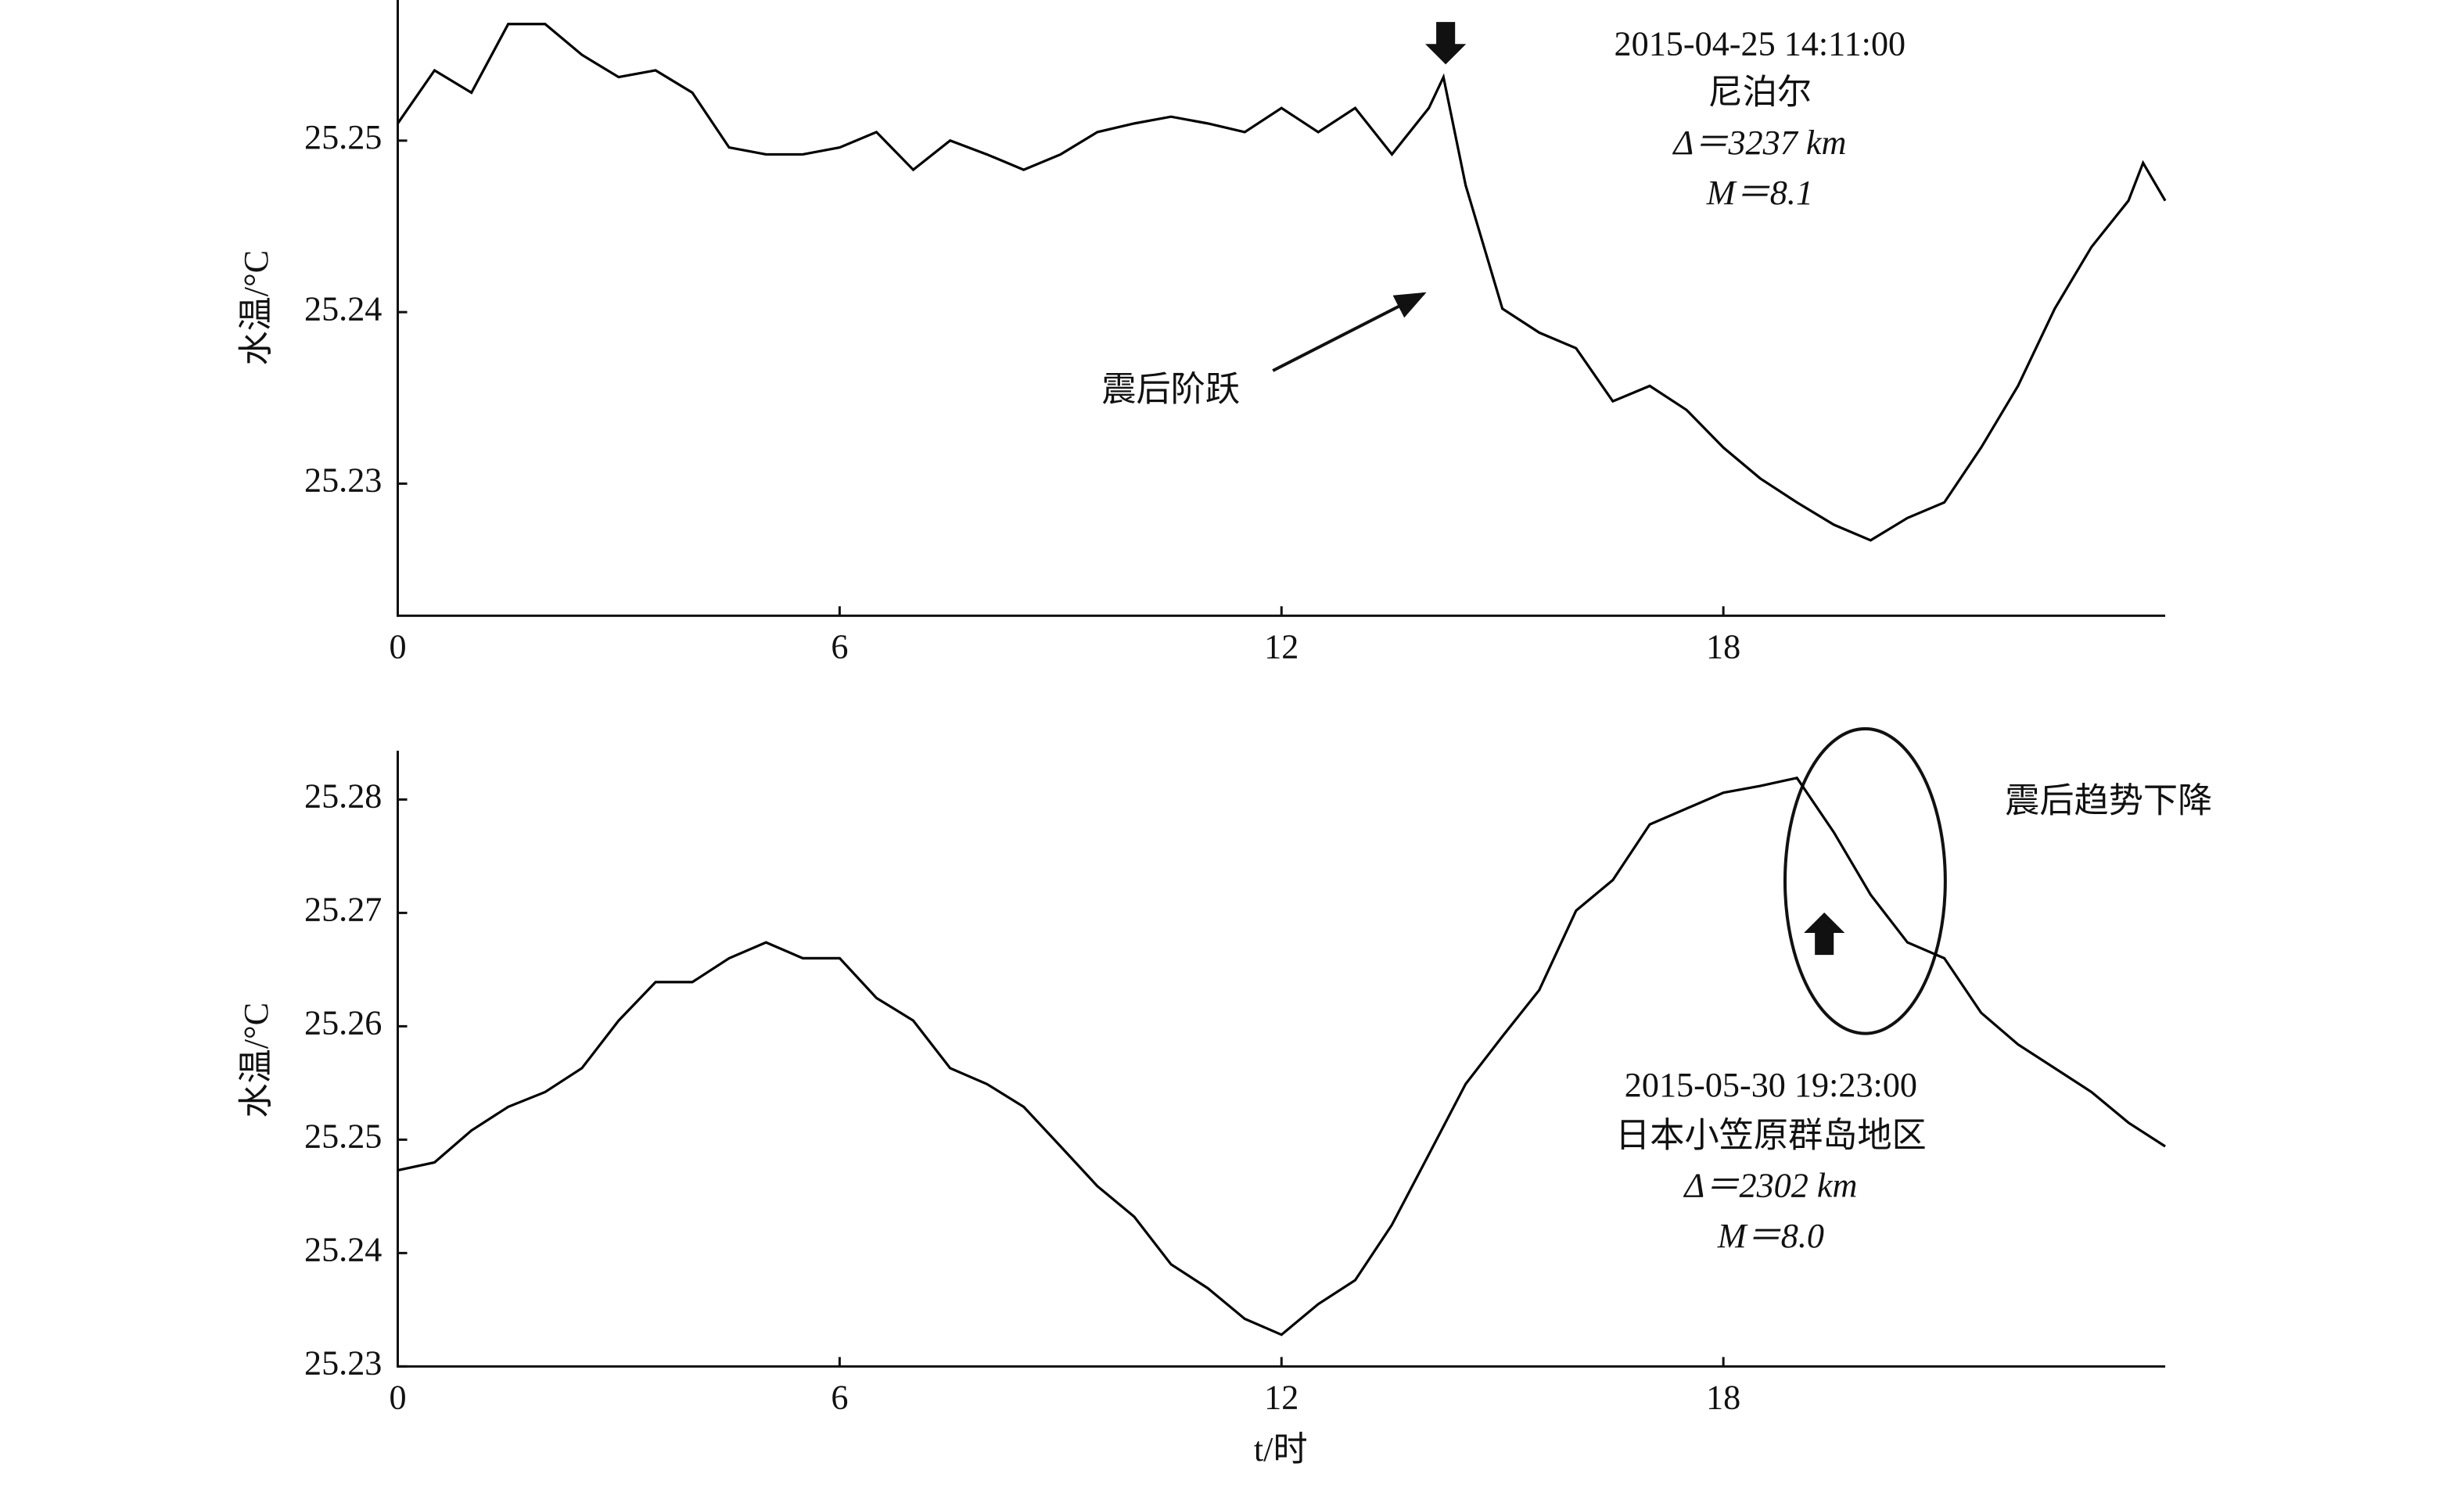 The width and height of the screenshot is (2464, 1485). What do you see at coordinates (1760, 93) in the screenshot?
I see `annotation: 尼泊尔` at bounding box center [1760, 93].